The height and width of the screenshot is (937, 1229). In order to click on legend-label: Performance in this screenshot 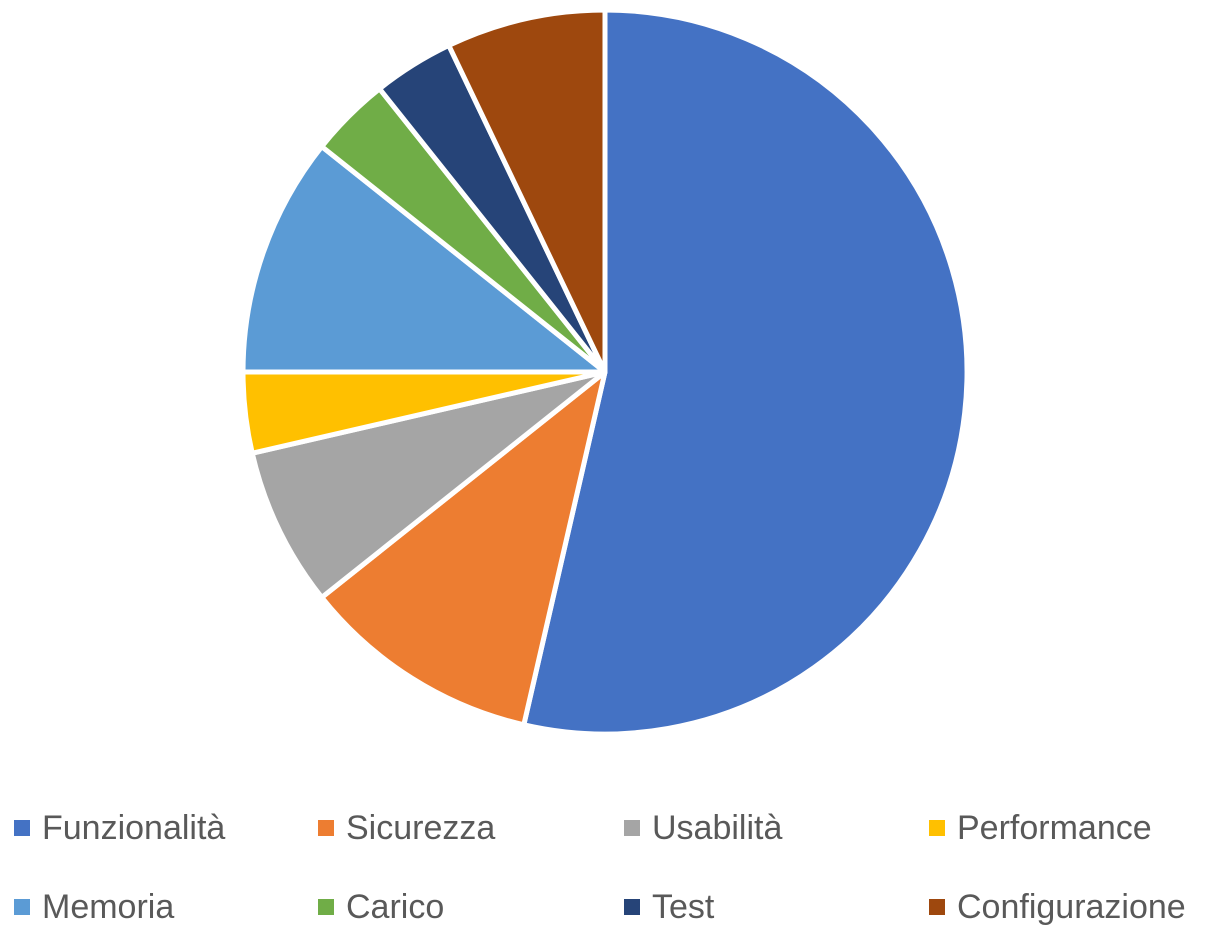, I will do `click(1054, 827)`.